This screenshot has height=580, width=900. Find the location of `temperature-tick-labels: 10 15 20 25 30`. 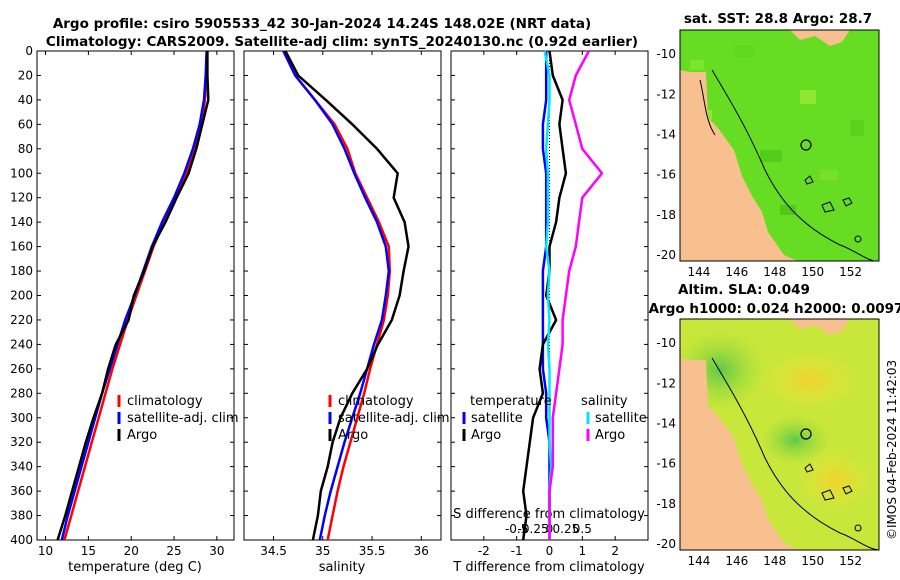

temperature-tick-labels: 10 15 20 25 30 is located at coordinates (131, 551).